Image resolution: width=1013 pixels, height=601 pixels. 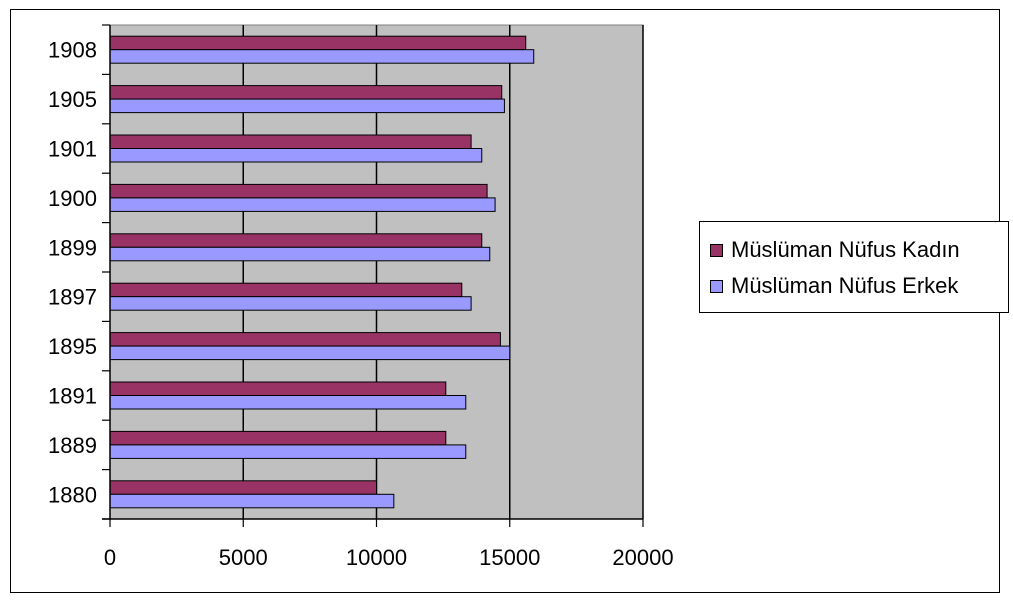 I want to click on y-tick-label: 1900, so click(x=72, y=198).